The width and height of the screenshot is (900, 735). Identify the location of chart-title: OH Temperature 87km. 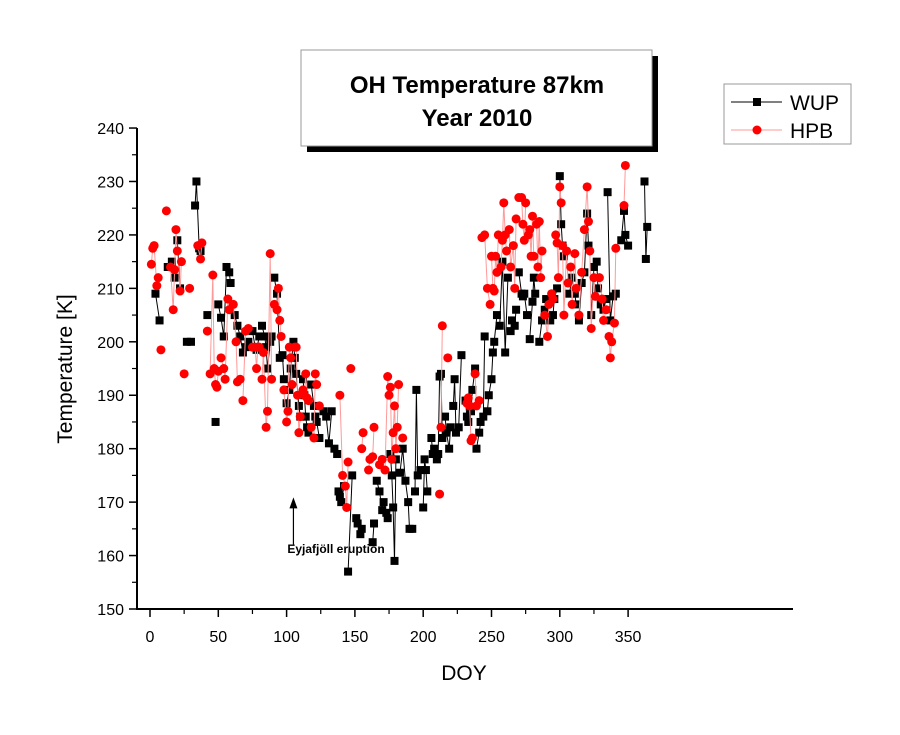
(477, 85).